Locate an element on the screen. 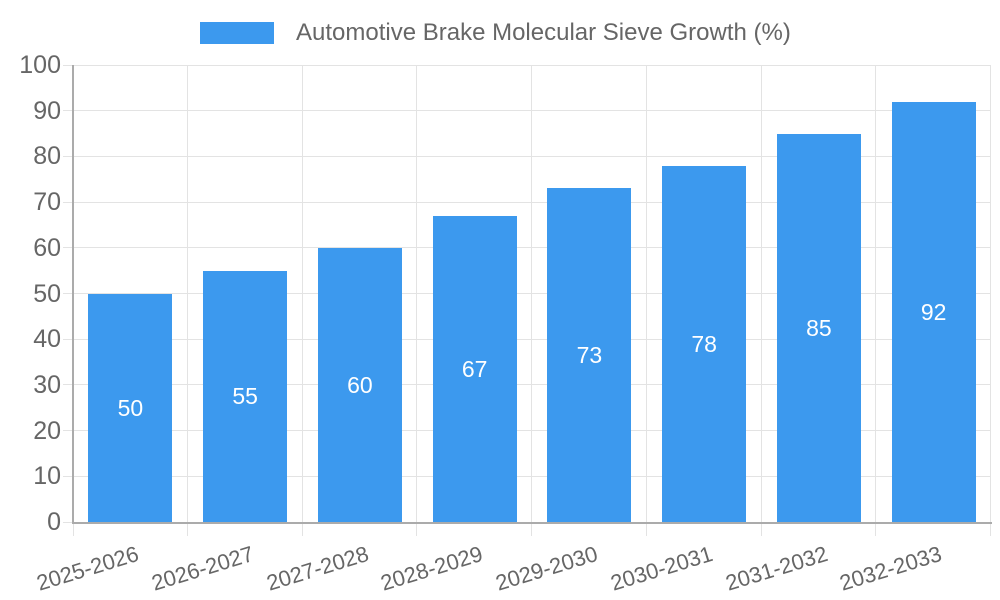 This screenshot has width=1000, height=600. bar-value-label: 50 is located at coordinates (130, 407).